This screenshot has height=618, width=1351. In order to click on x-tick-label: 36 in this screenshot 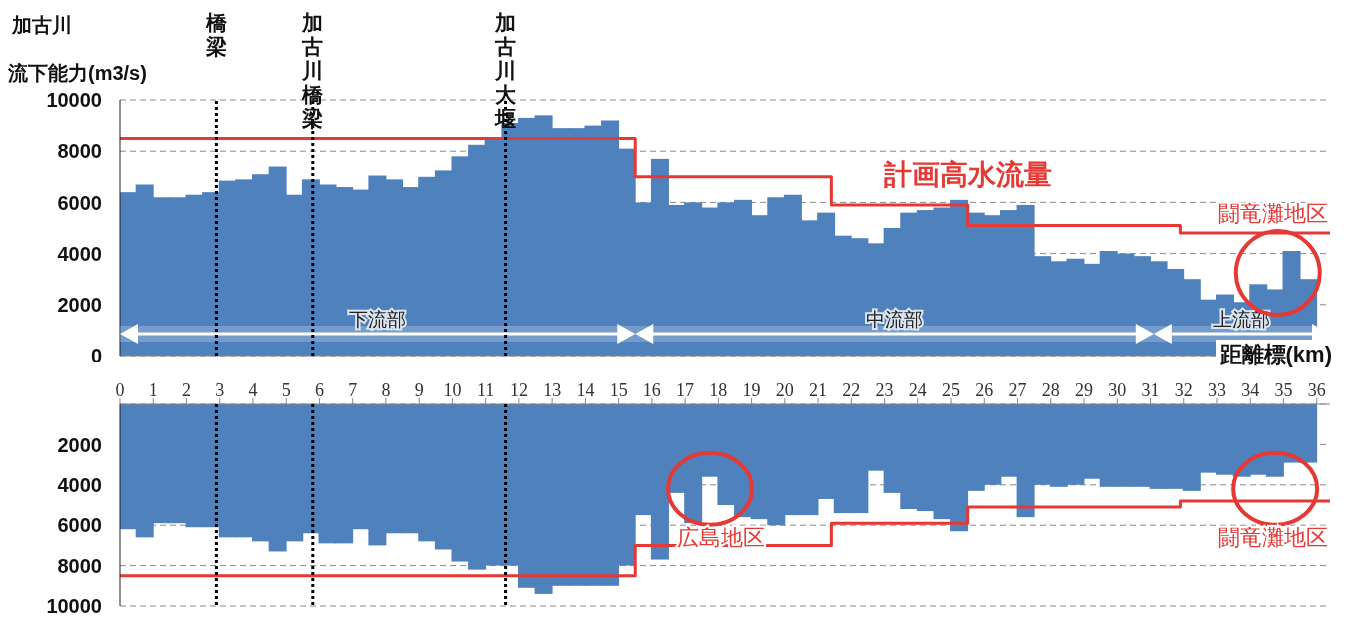, I will do `click(1316, 390)`.